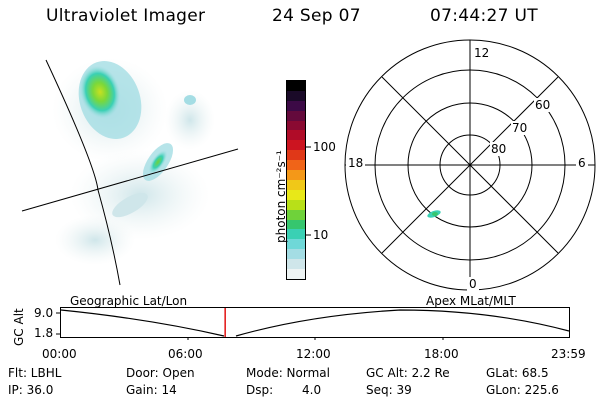 The image size is (600, 400). I want to click on mlt-label-6: 6, so click(582, 163).